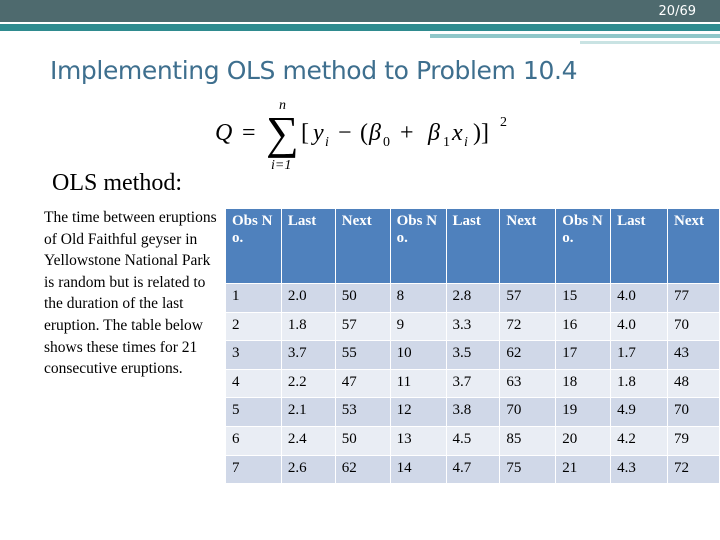 The image size is (720, 540). I want to click on table-cell: 4.9, so click(639, 412).